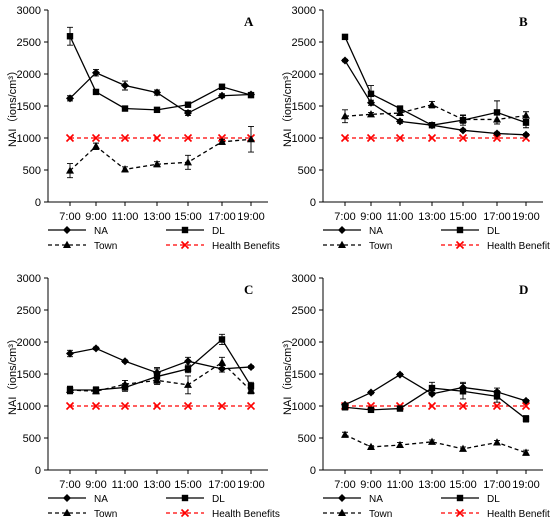  Describe the element at coordinates (435, 97) in the screenshot. I see `series-na` at that location.